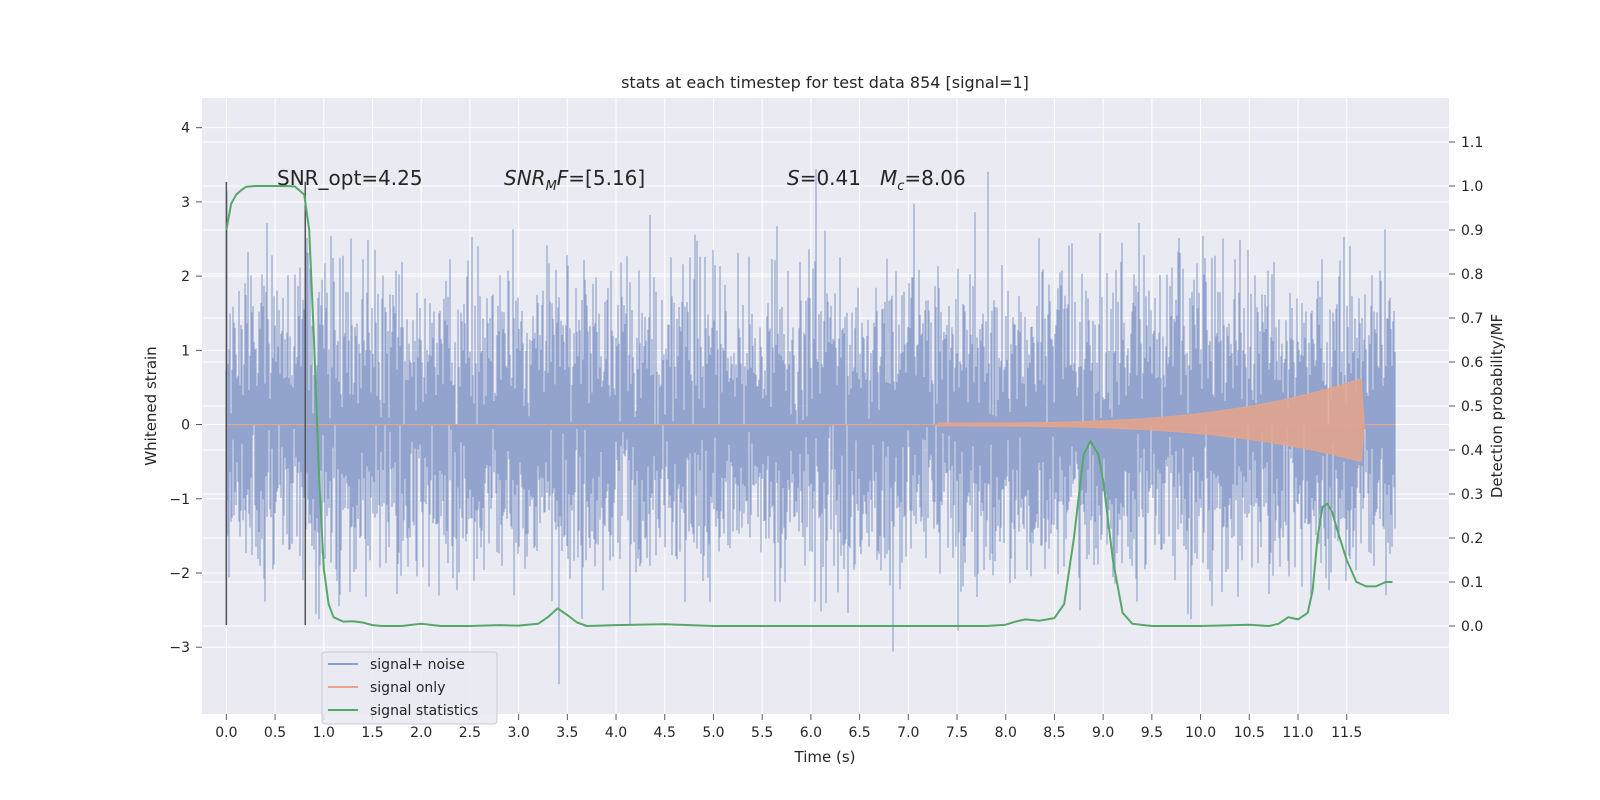 The width and height of the screenshot is (1600, 800). I want to click on y-axis-ticks: 4 3 2 1 0 −1 −2 −3, so click(185, 388).